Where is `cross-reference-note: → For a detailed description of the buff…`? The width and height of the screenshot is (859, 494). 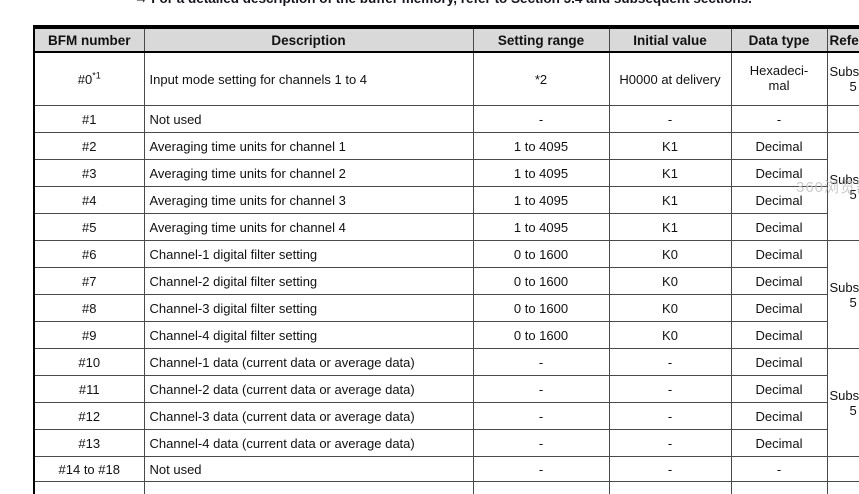 cross-reference-note: → For a detailed description of the buff… is located at coordinates (443, 3).